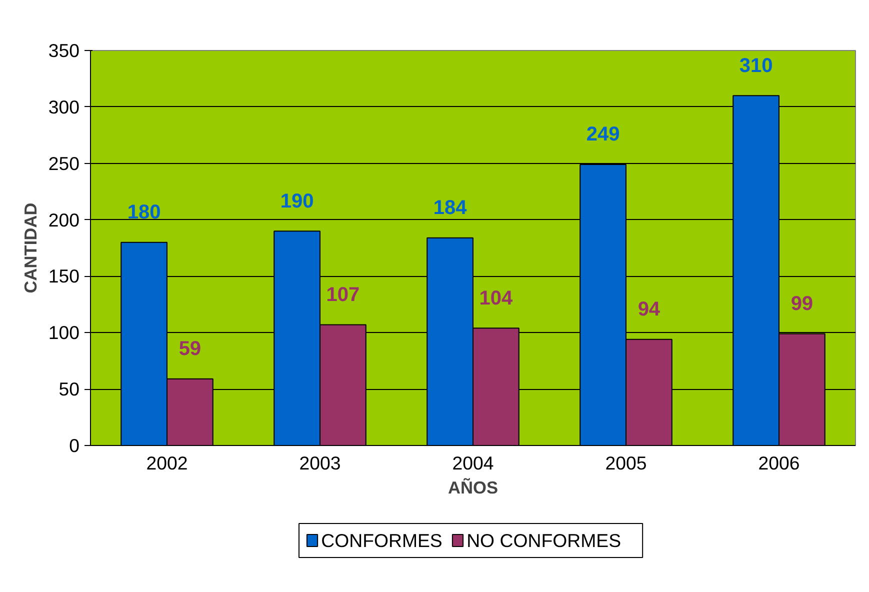 Image resolution: width=869 pixels, height=592 pixels. I want to click on data-label: 94, so click(649, 309).